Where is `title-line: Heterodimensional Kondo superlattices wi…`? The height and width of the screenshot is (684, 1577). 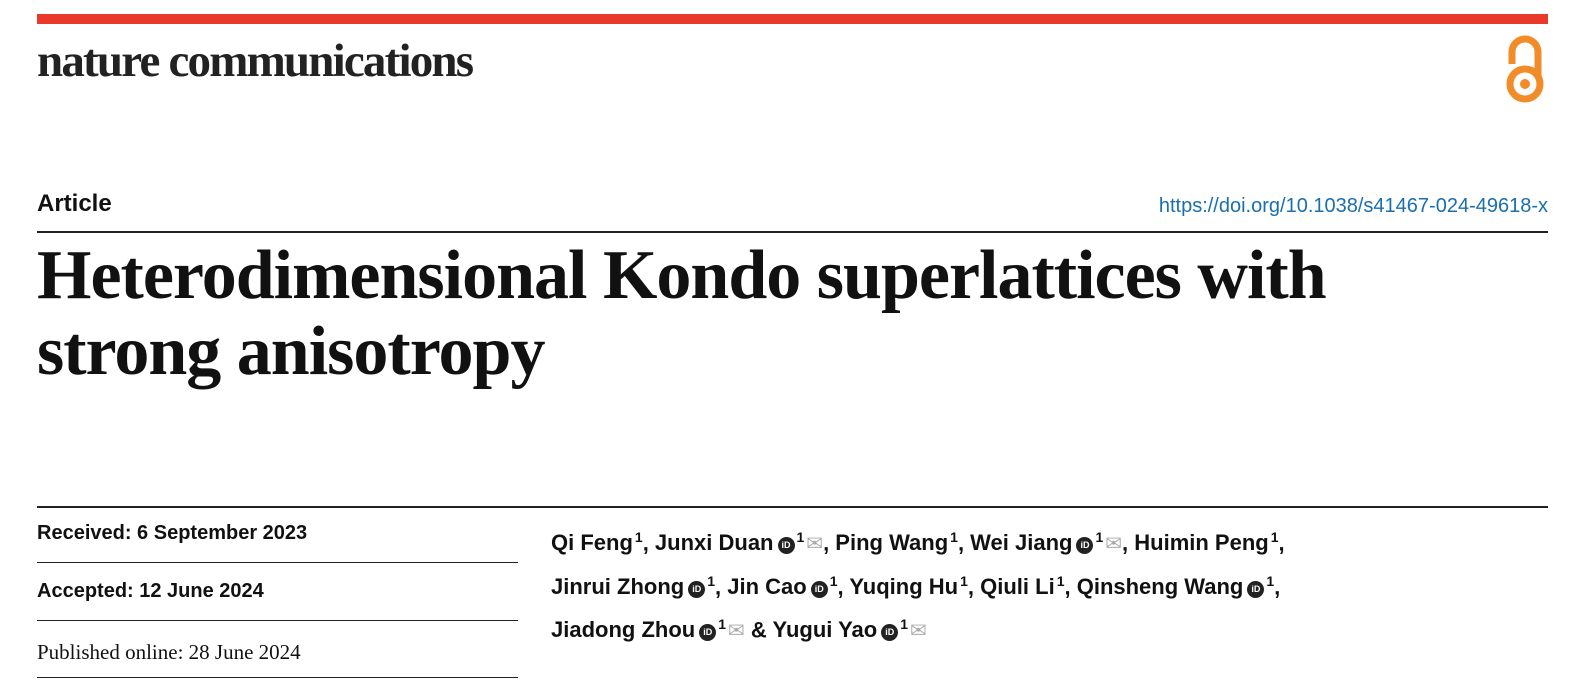 title-line: Heterodimensional Kondo superlattices wi… is located at coordinates (682, 275).